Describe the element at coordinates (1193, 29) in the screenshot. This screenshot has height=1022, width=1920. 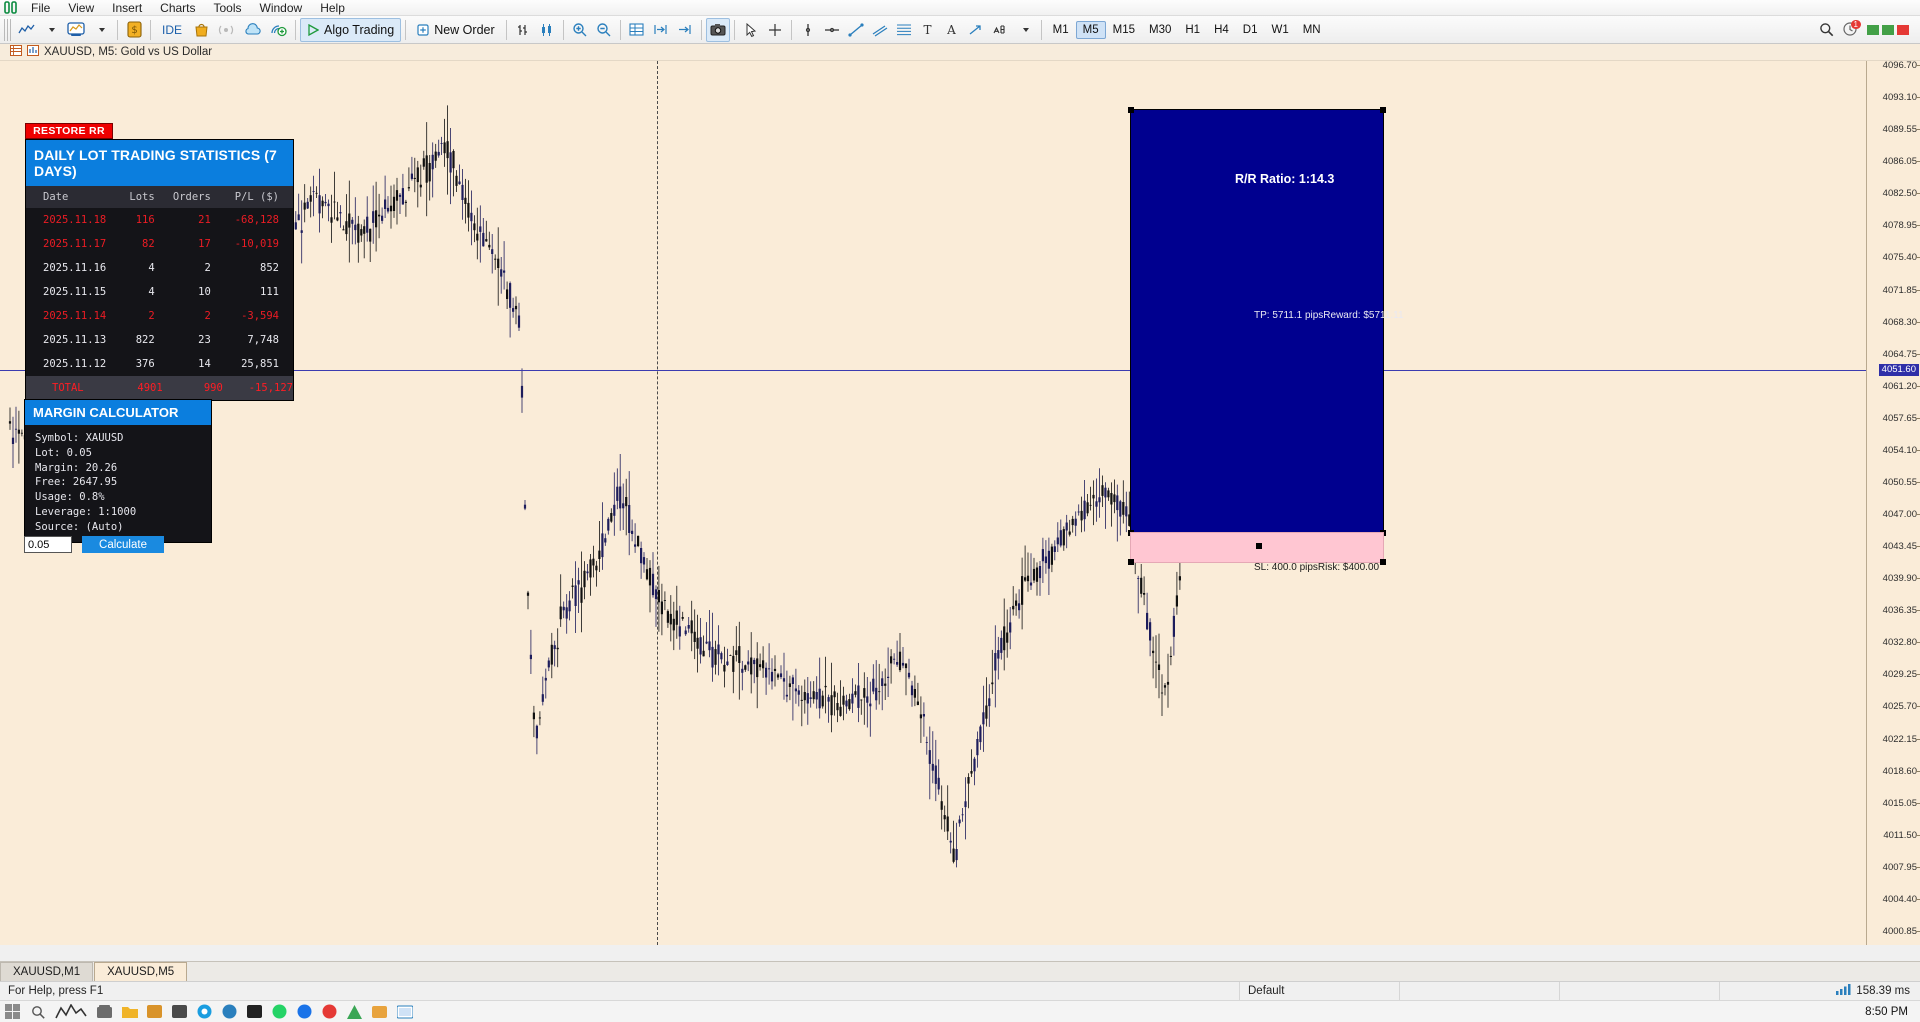
I see `timeframe-h1: H1` at that location.